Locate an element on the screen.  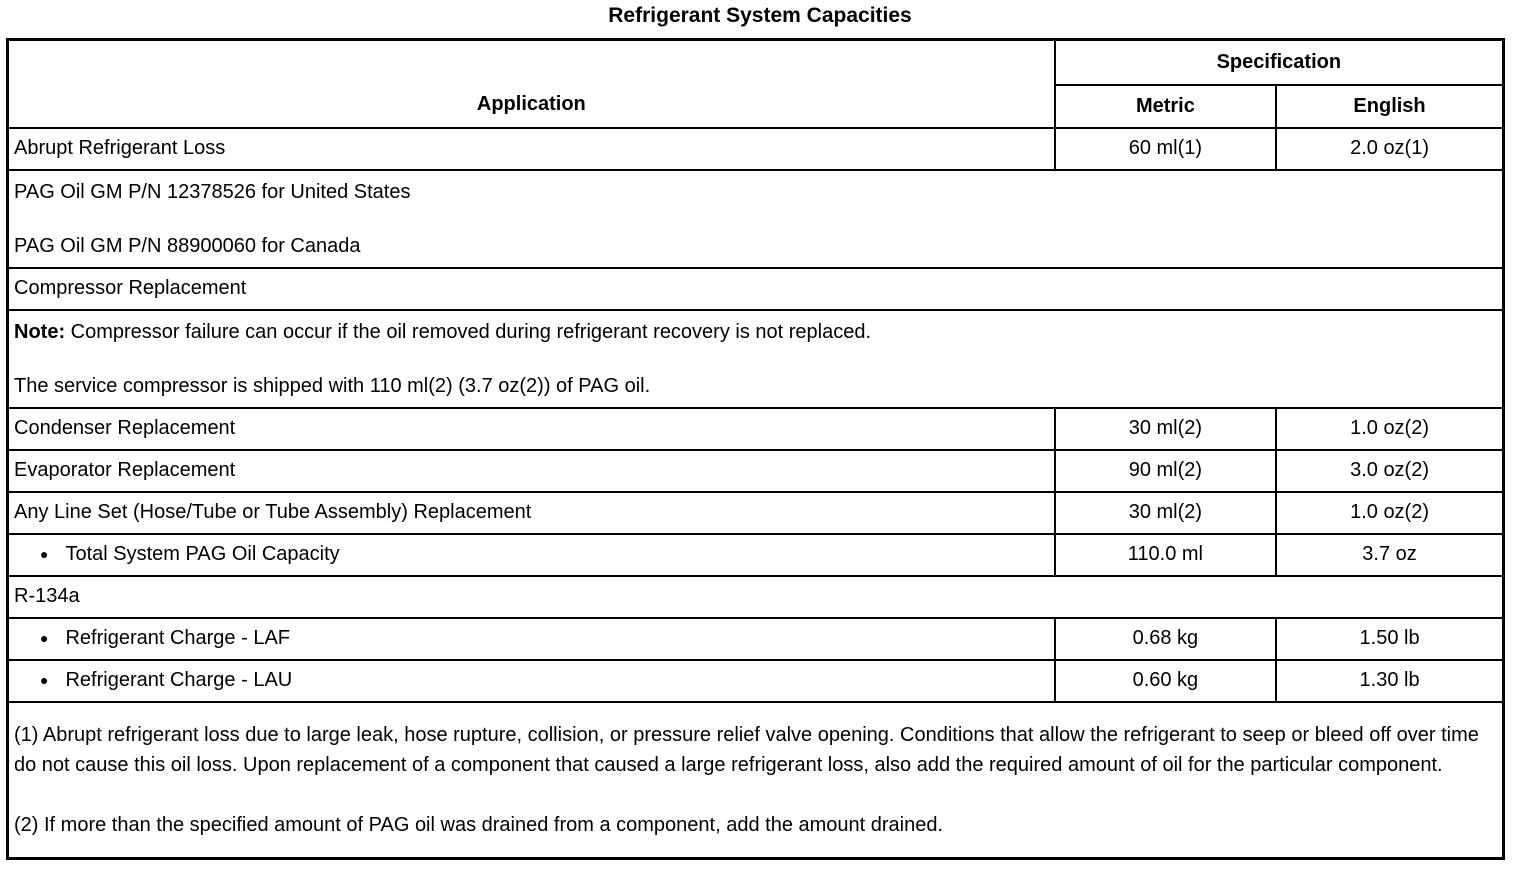
column-header-metric: Metric is located at coordinates (1165, 106).